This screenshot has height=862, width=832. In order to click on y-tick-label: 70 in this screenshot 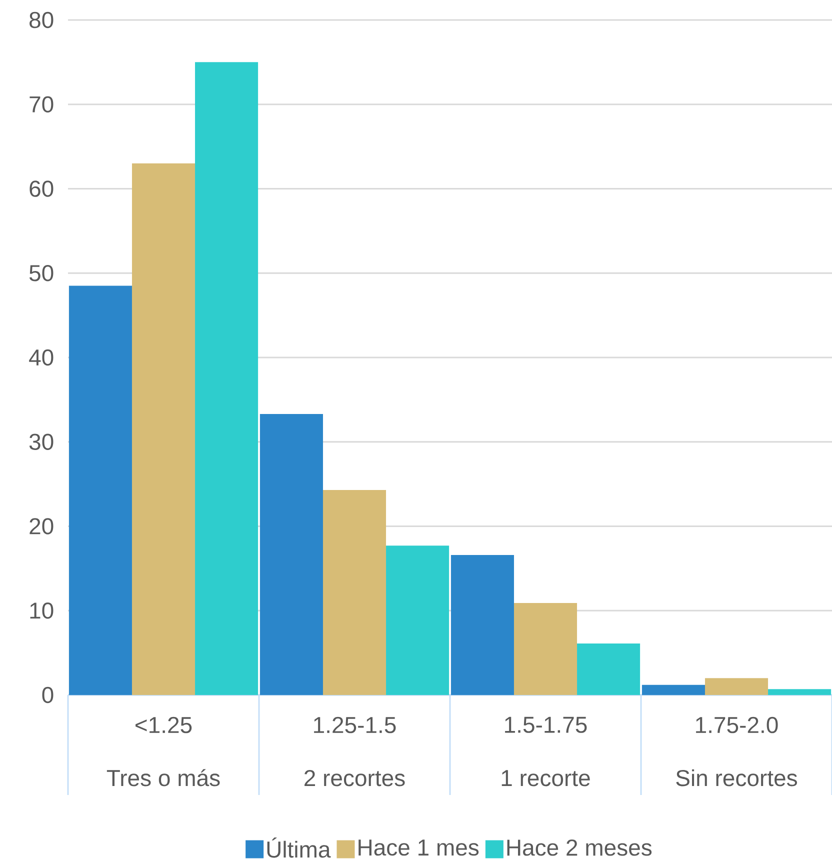, I will do `click(42, 104)`.